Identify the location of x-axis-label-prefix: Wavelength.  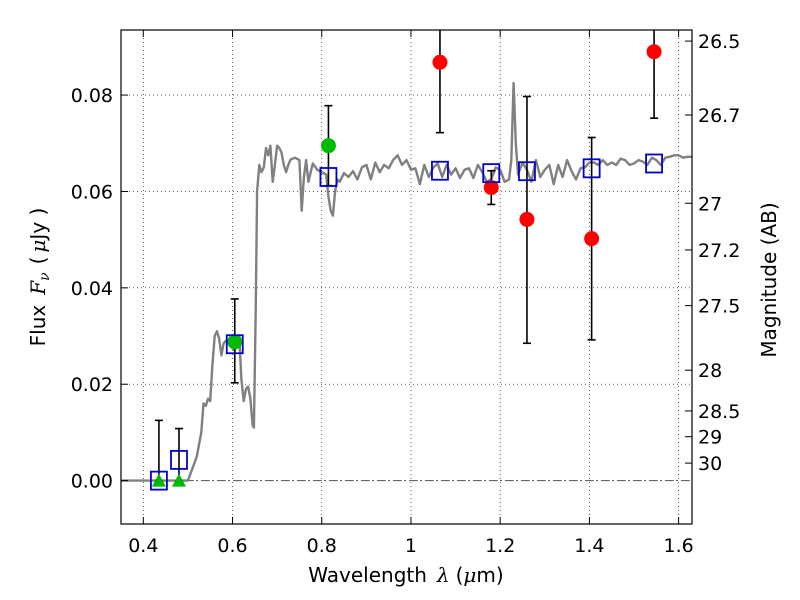
(367, 575).